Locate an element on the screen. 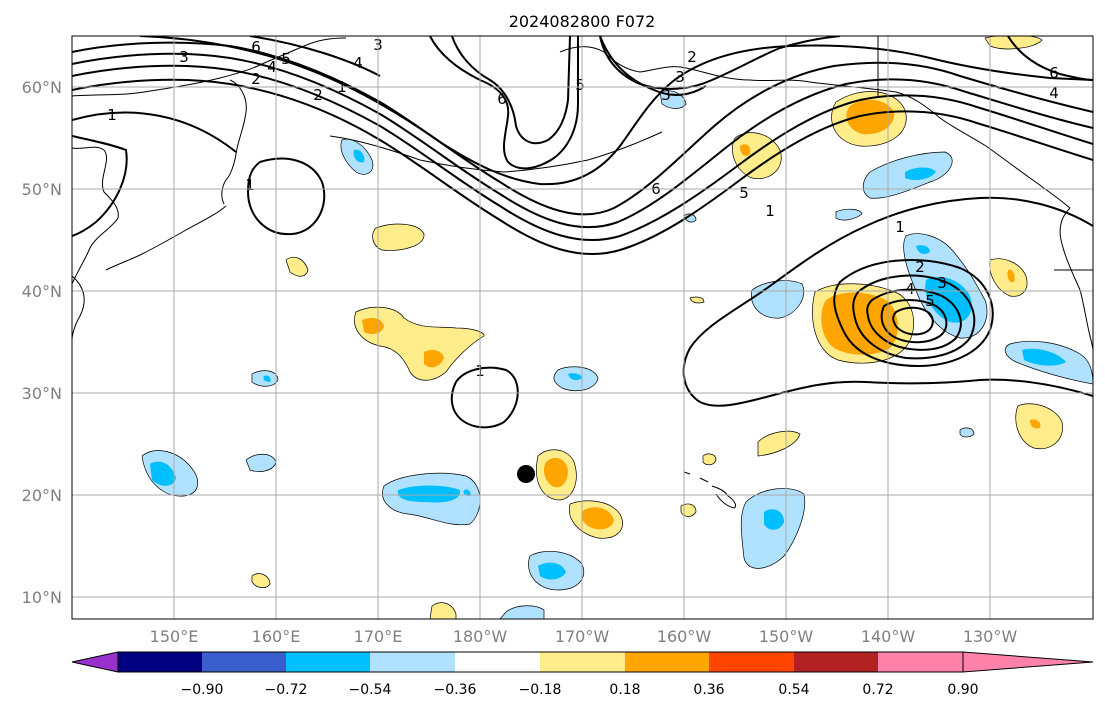  hawaiian-islands is located at coordinates (710, 490).